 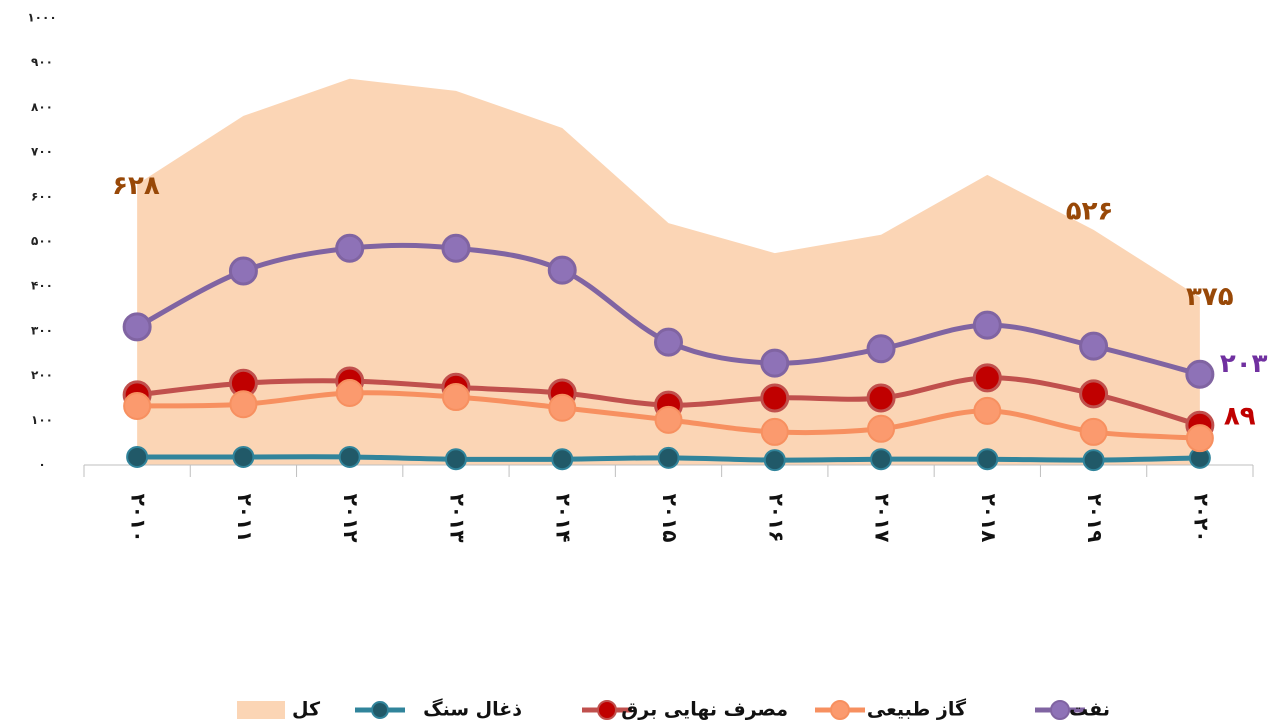 I want to click on value-label: ۶۲۸, so click(x=136, y=186).